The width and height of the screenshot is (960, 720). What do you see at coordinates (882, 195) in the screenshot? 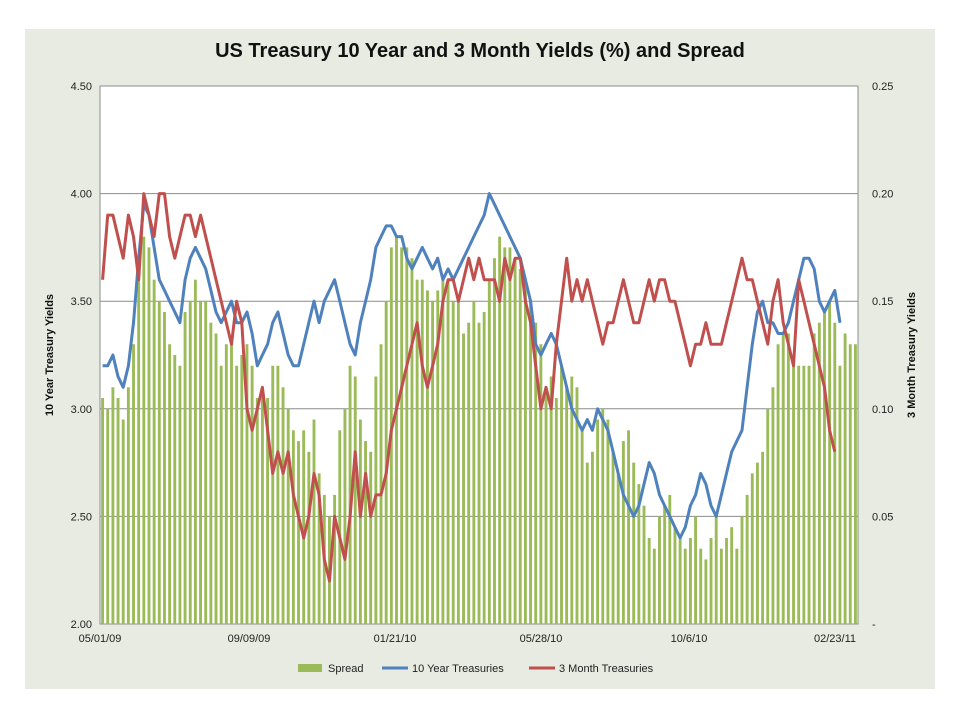
I see `right-tick-label: 0.20` at bounding box center [882, 195].